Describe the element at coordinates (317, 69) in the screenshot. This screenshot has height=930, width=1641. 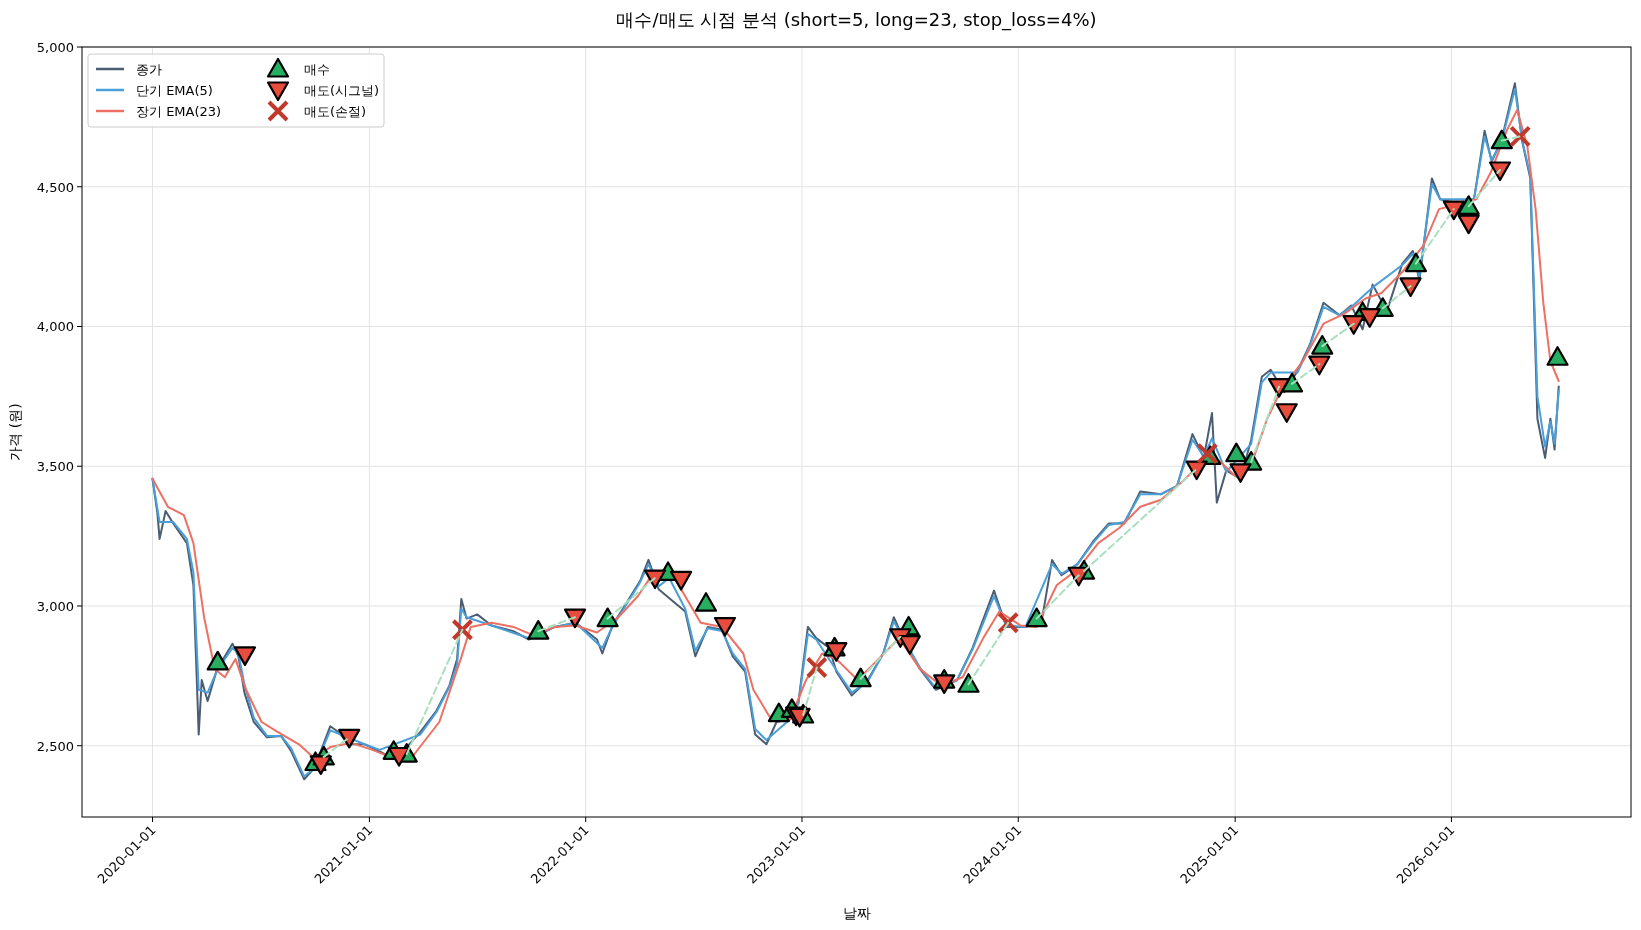
I see `legend-label: 매수` at that location.